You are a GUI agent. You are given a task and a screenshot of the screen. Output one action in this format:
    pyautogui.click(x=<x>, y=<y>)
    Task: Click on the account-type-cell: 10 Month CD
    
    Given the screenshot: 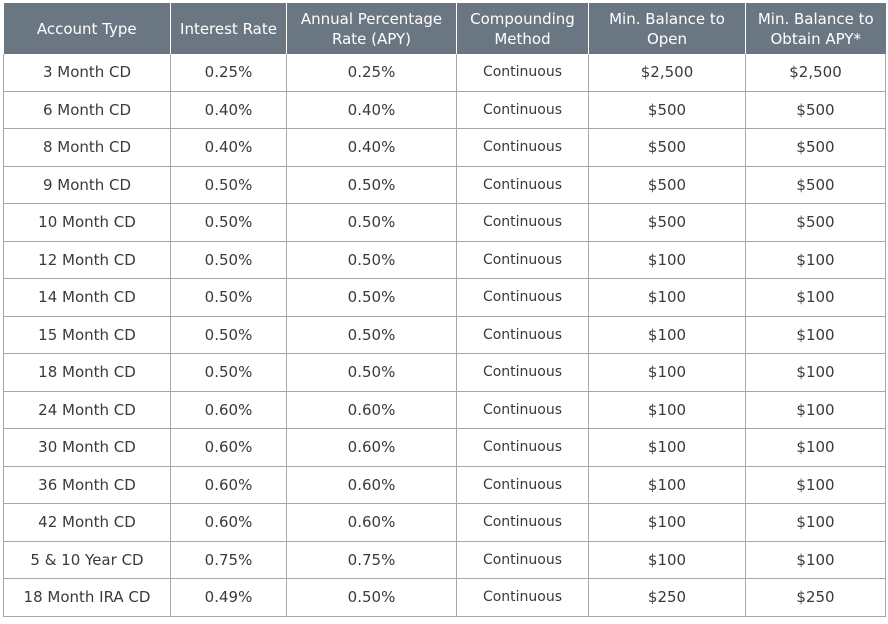 What is the action you would take?
    pyautogui.click(x=87, y=222)
    